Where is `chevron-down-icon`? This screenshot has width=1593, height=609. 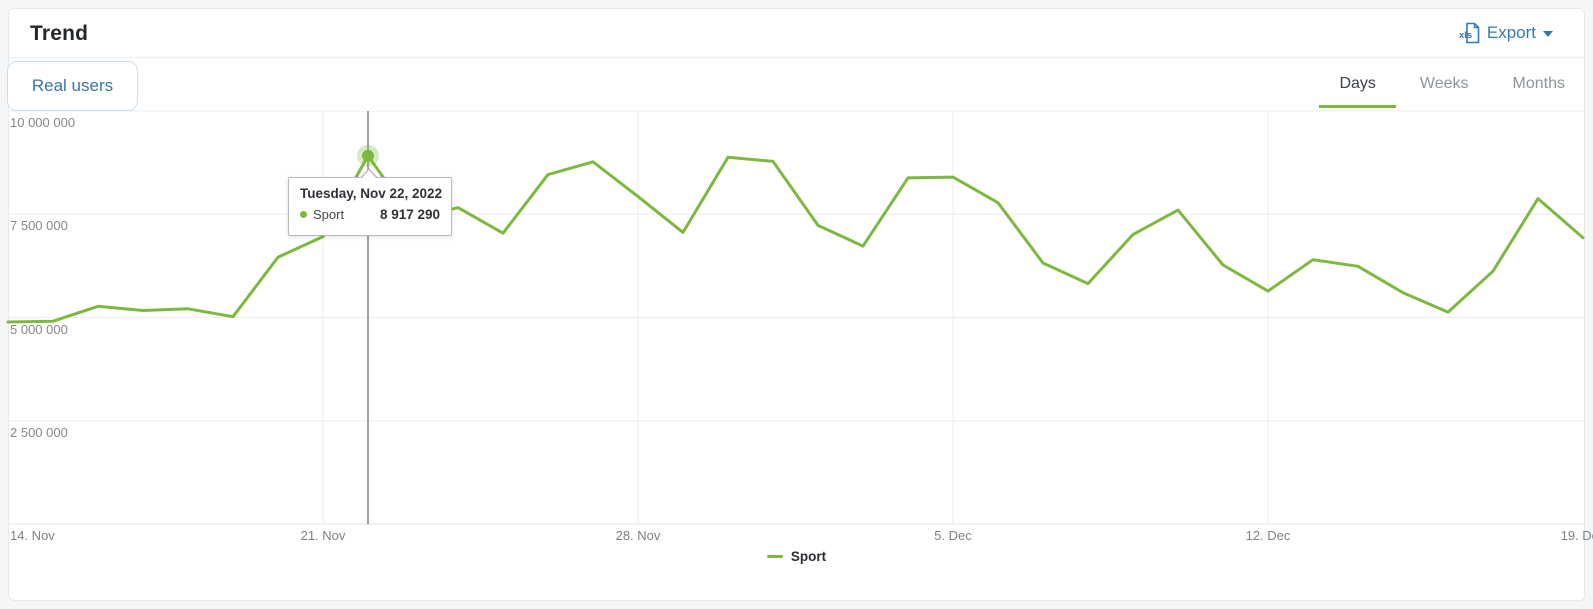 chevron-down-icon is located at coordinates (1548, 34).